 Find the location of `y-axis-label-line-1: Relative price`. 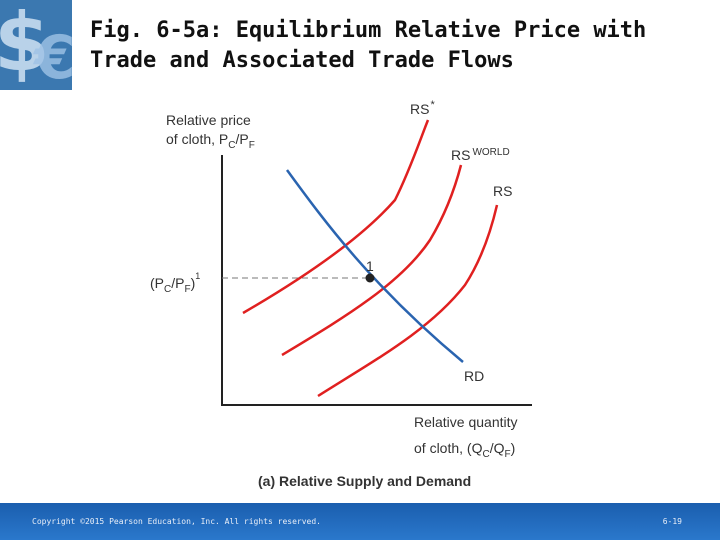

y-axis-label-line-1: Relative price is located at coordinates (208, 120).